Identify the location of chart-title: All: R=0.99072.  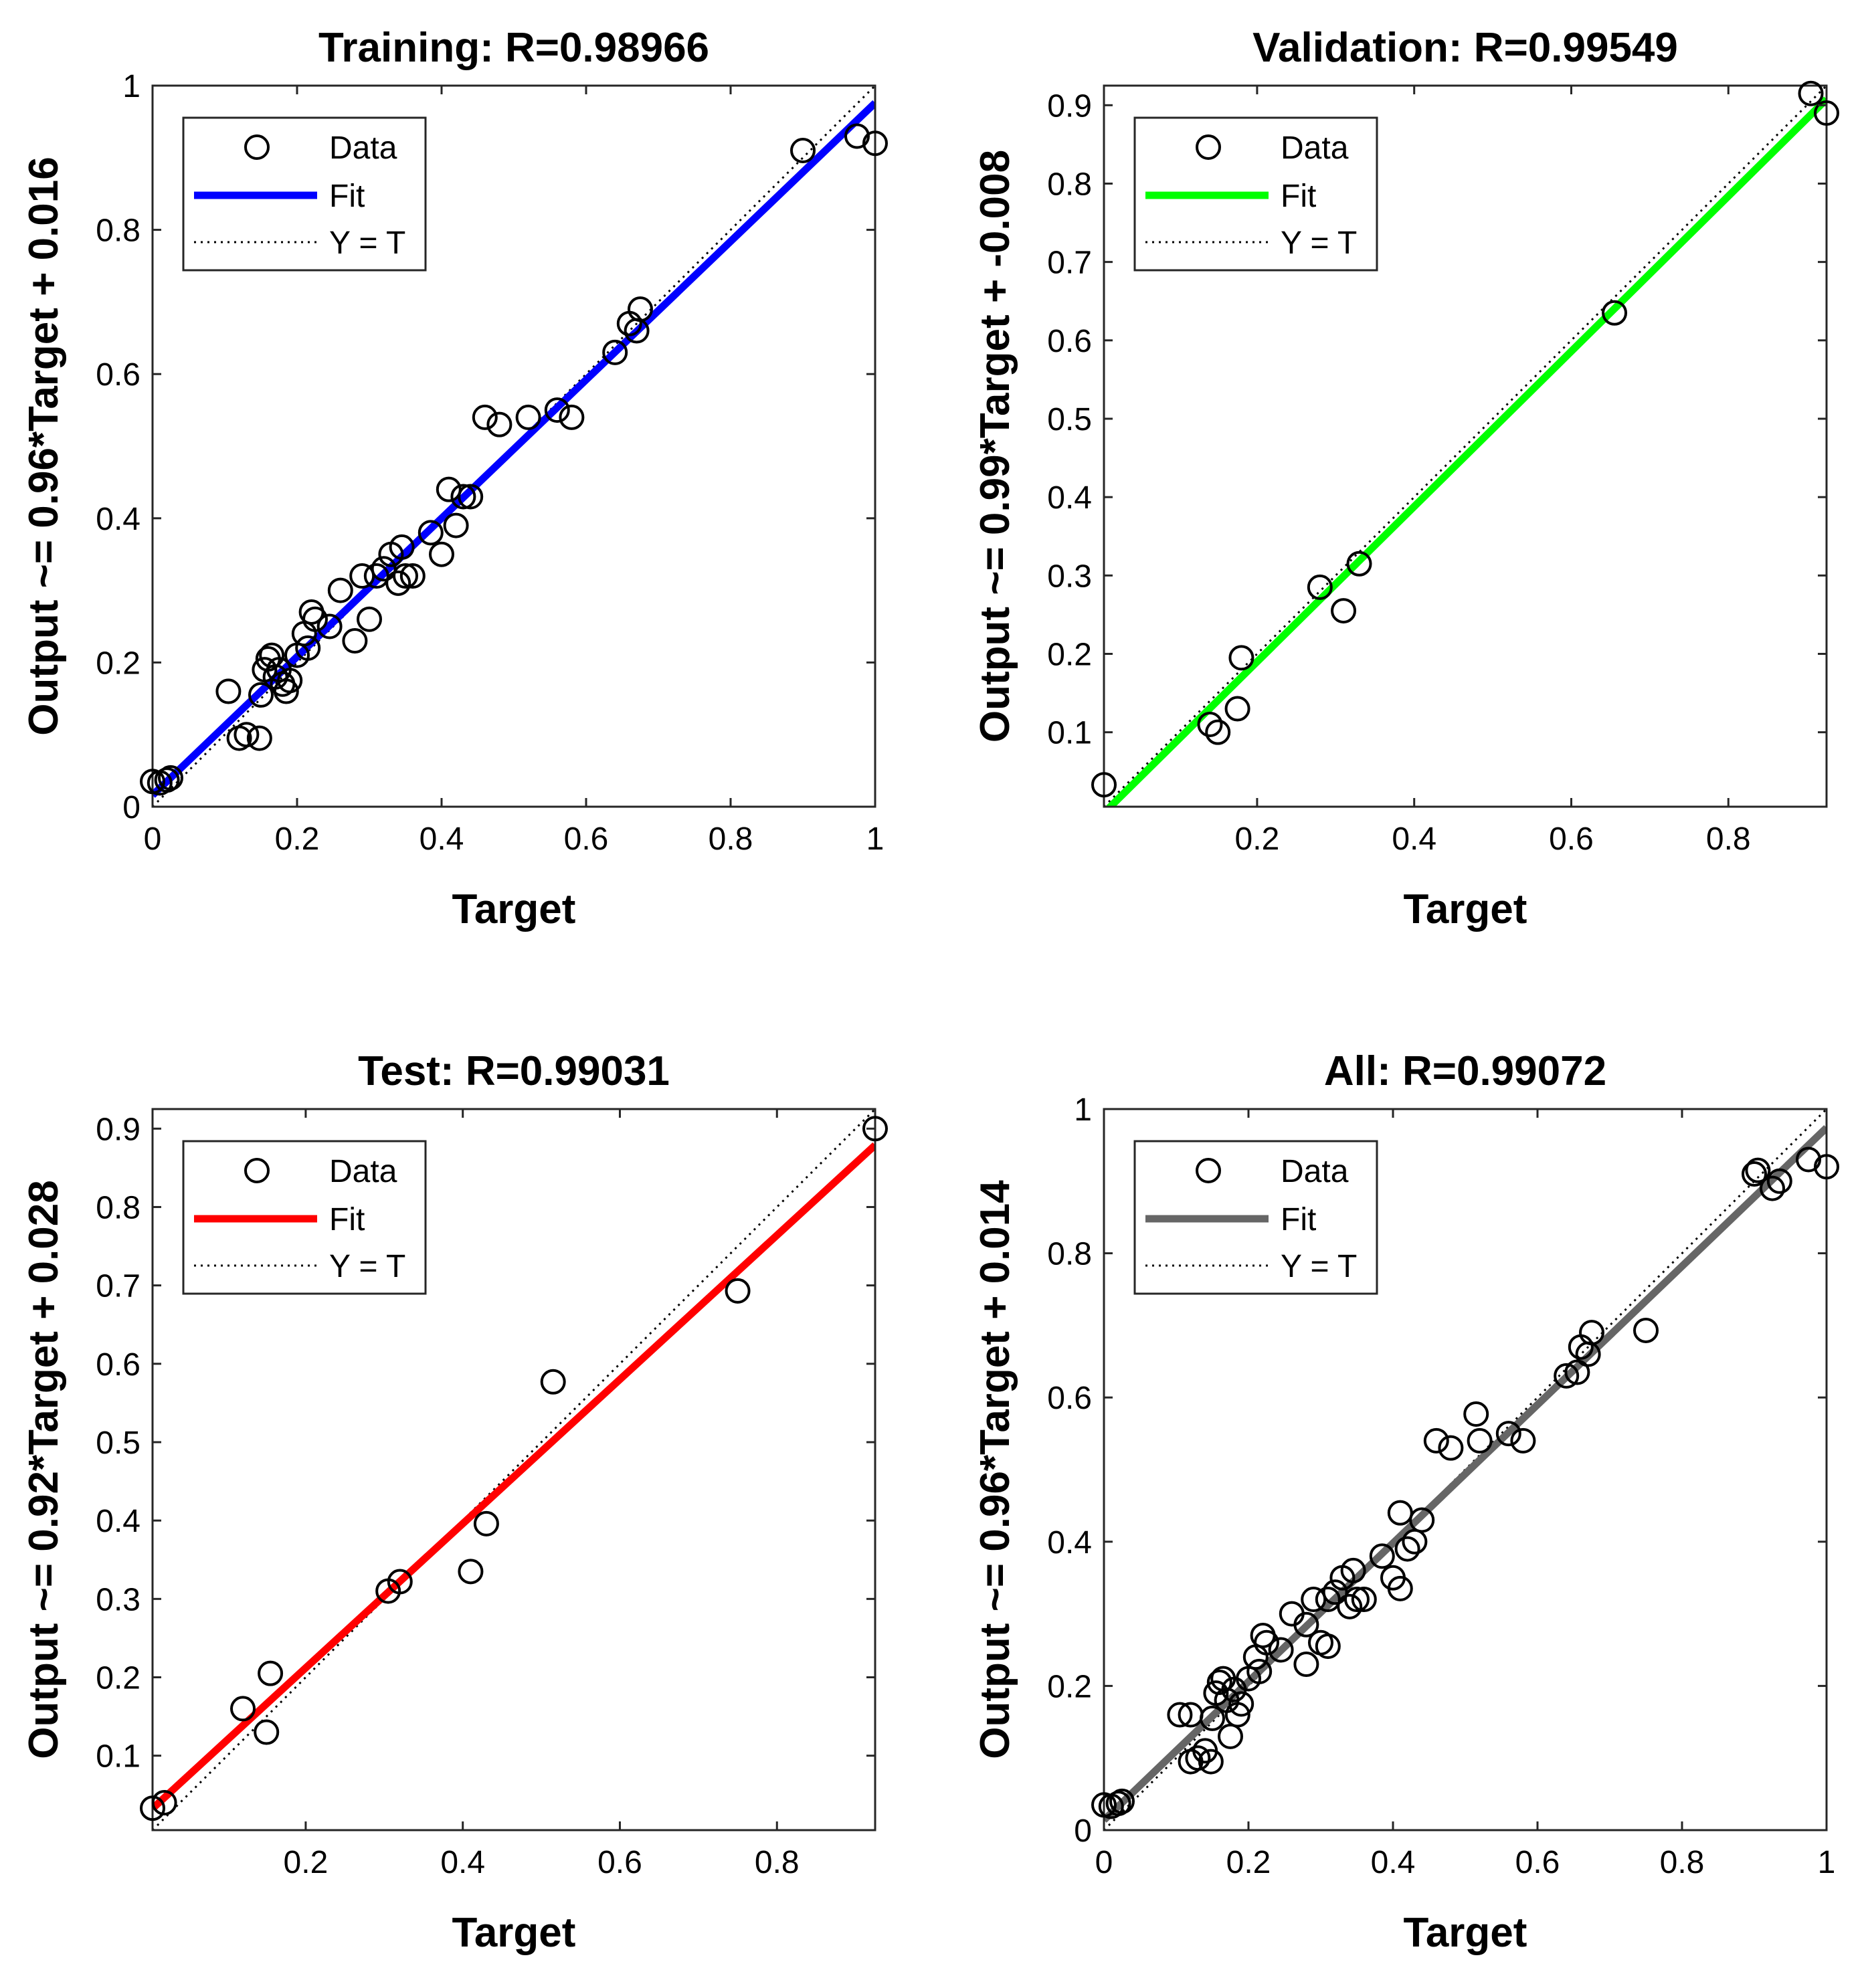
(1465, 1071).